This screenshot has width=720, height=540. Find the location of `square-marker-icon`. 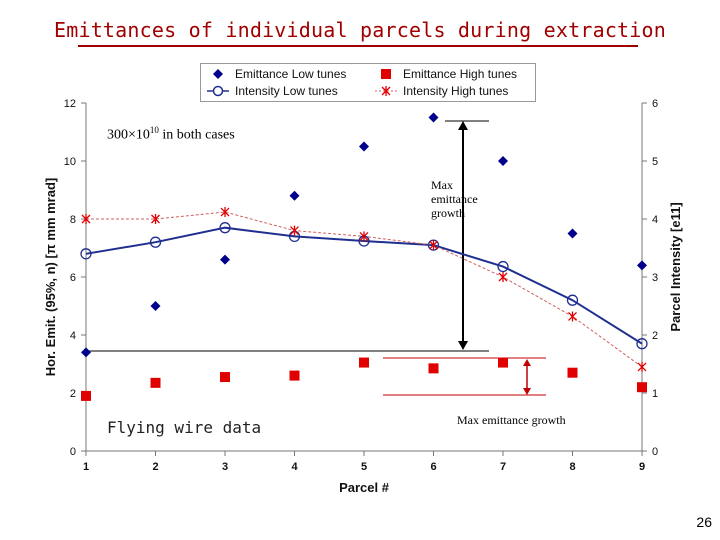

square-marker-icon is located at coordinates (386, 74).